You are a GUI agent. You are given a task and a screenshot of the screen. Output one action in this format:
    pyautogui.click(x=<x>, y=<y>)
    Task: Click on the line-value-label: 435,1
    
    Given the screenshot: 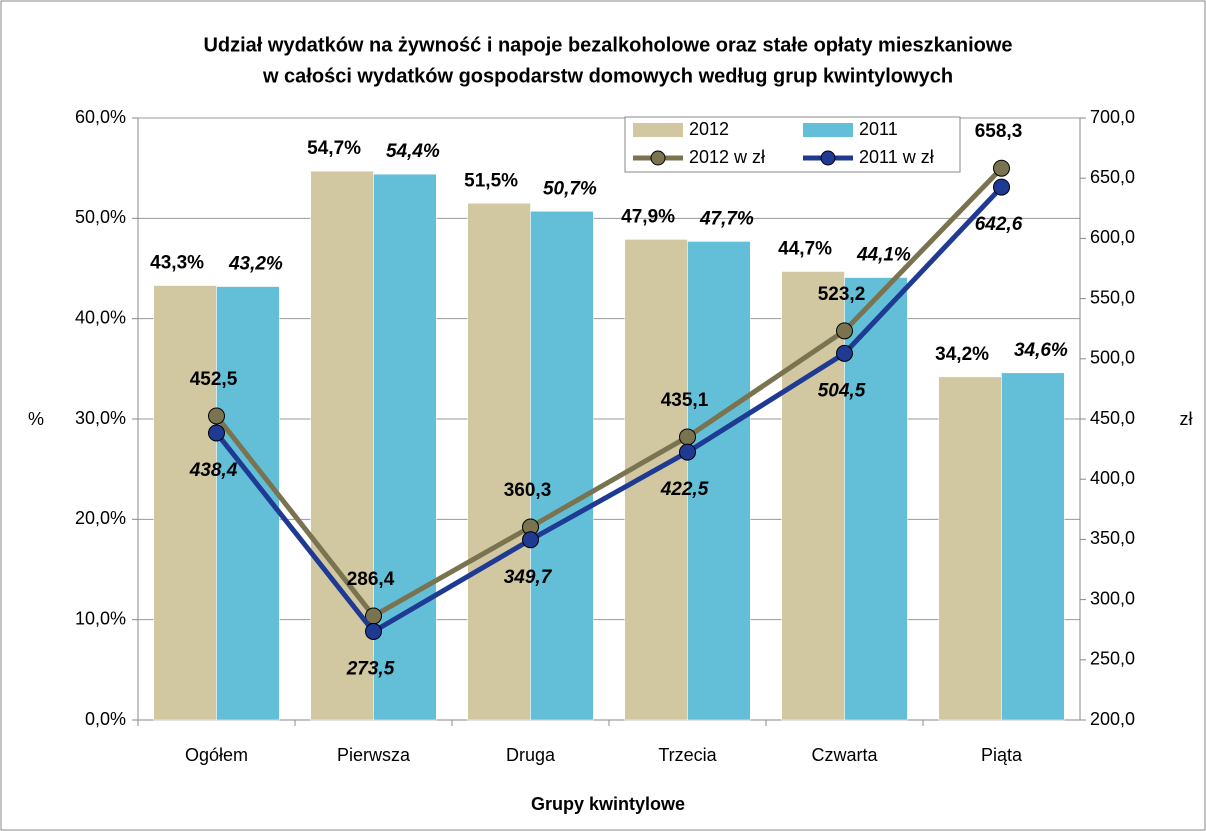 What is the action you would take?
    pyautogui.click(x=685, y=400)
    